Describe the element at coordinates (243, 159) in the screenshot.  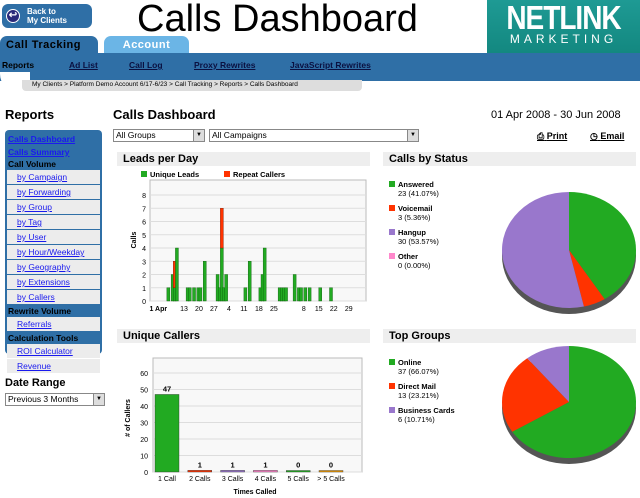
I see `panel-title-leads: Leads per Day` at that location.